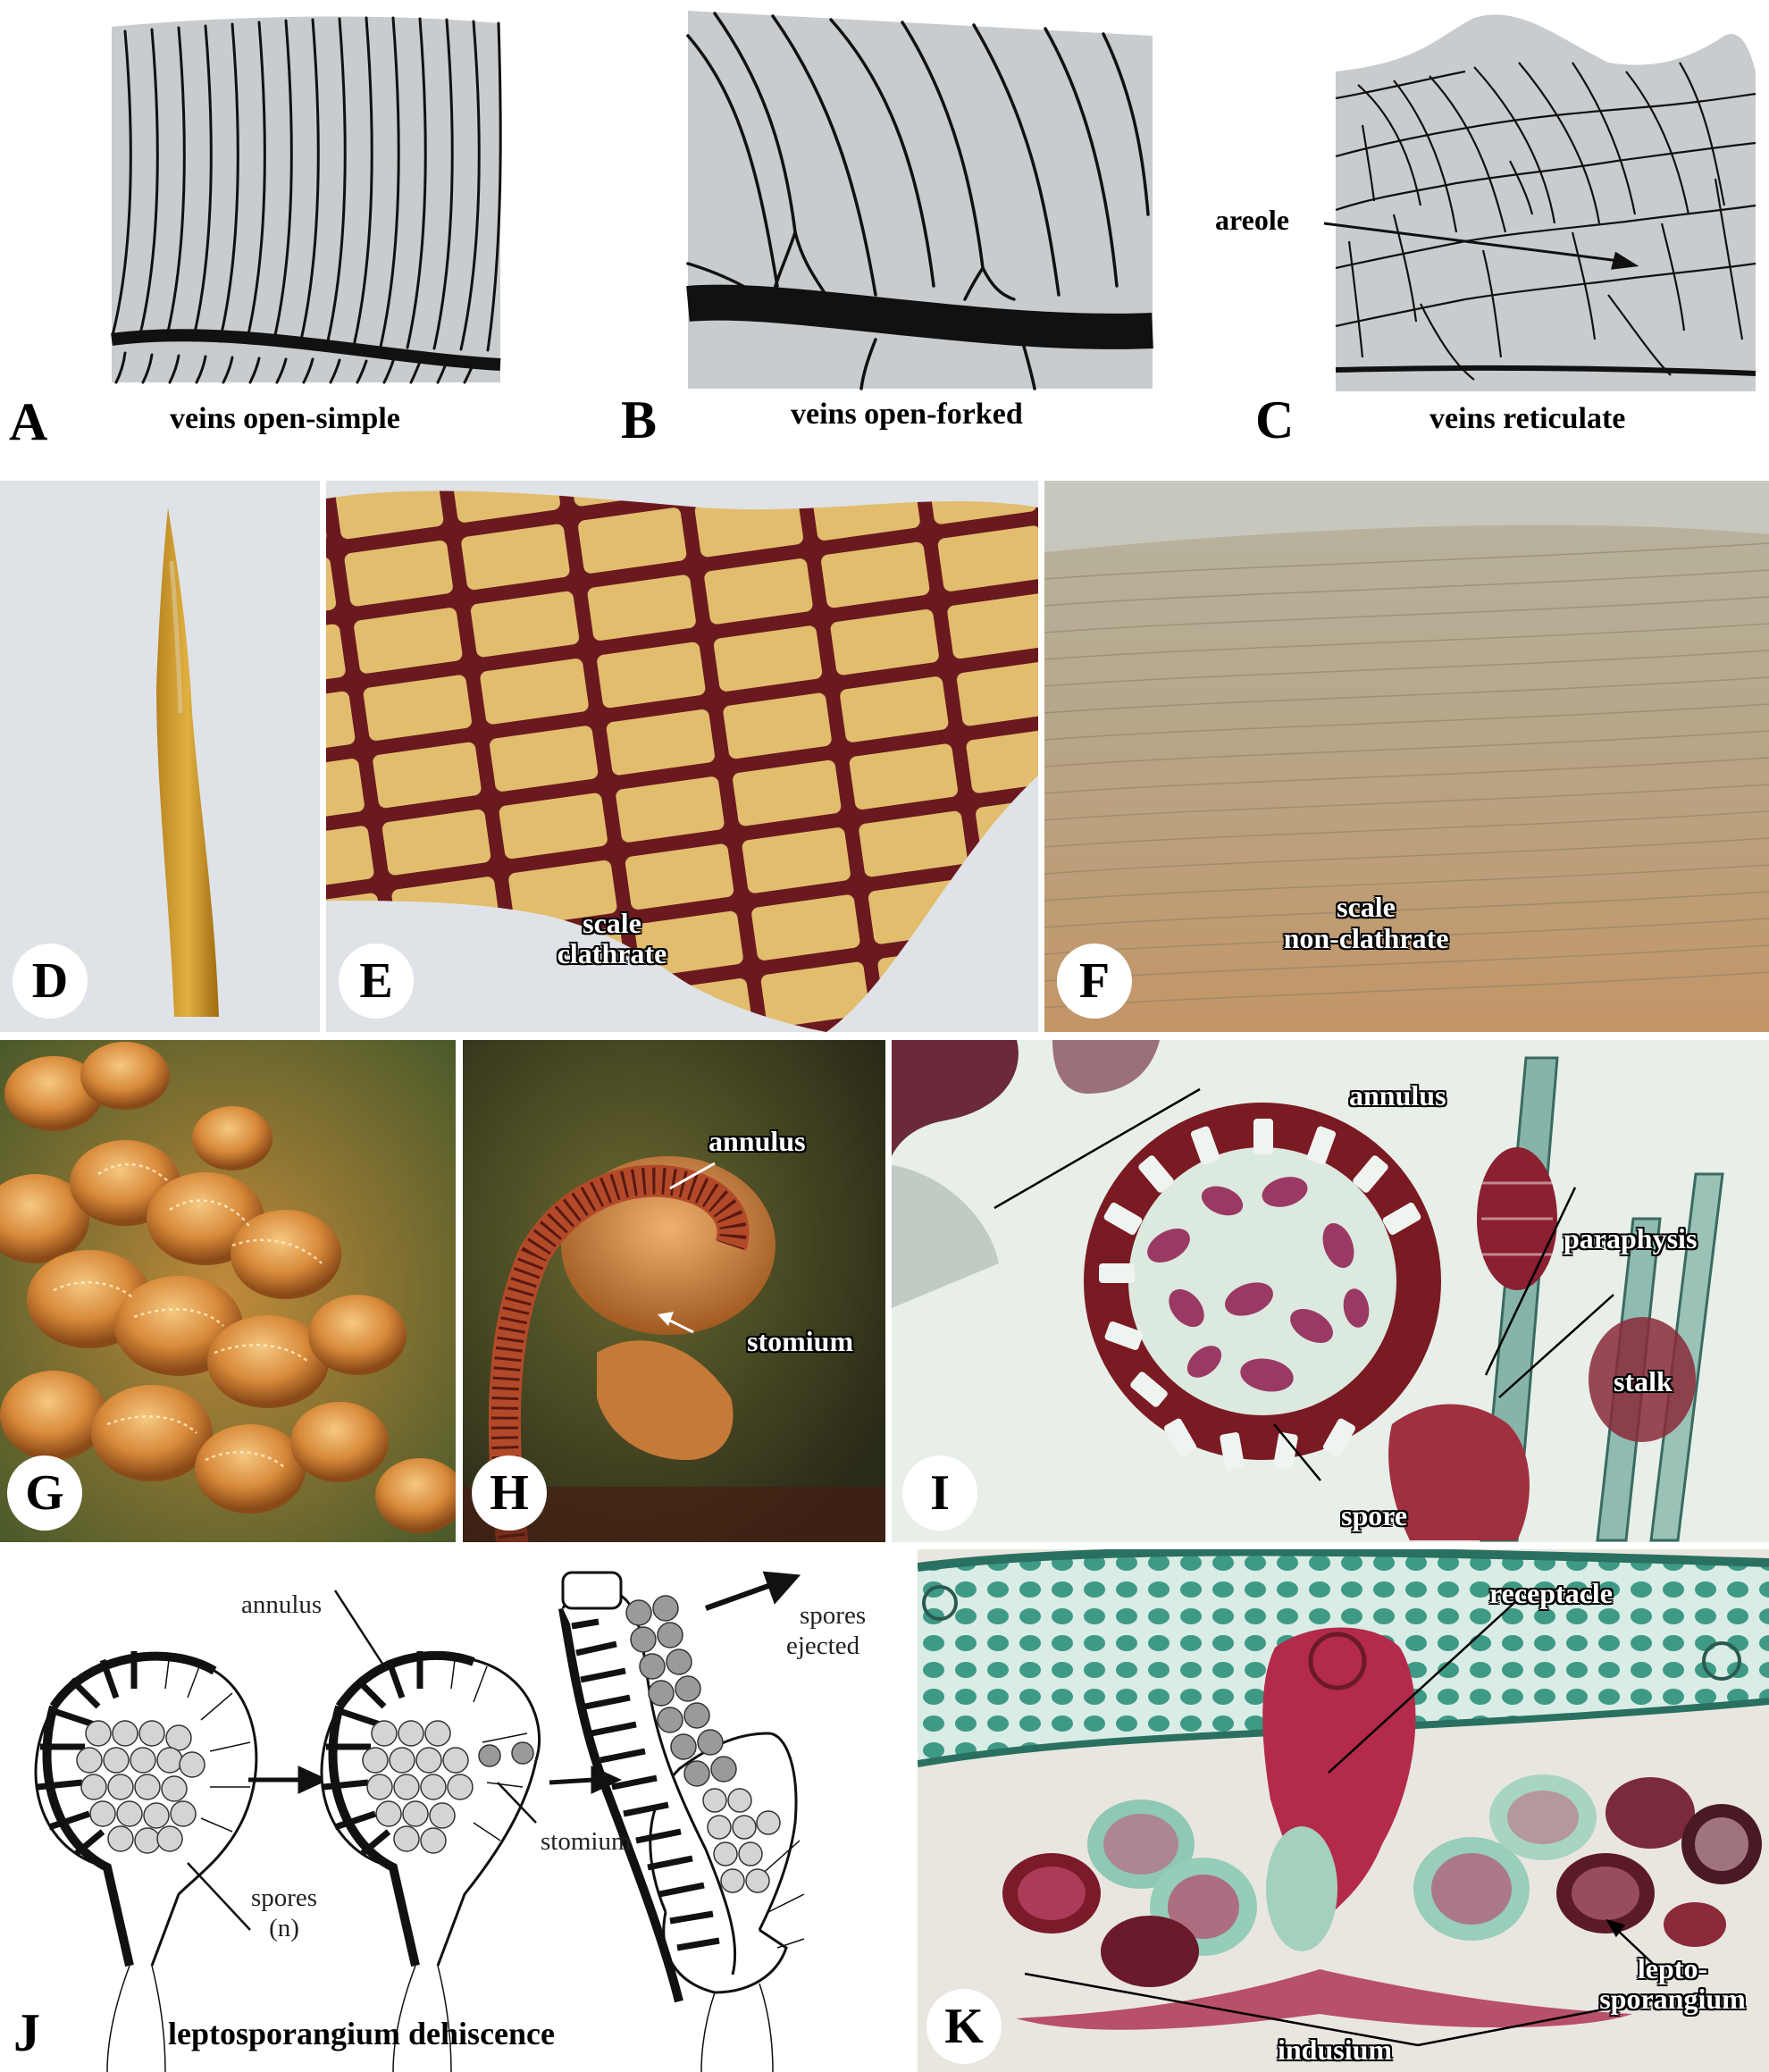 The width and height of the screenshot is (1769, 2072). Describe the element at coordinates (430, 1861) in the screenshot. I see `sporangium-opening` at that location.